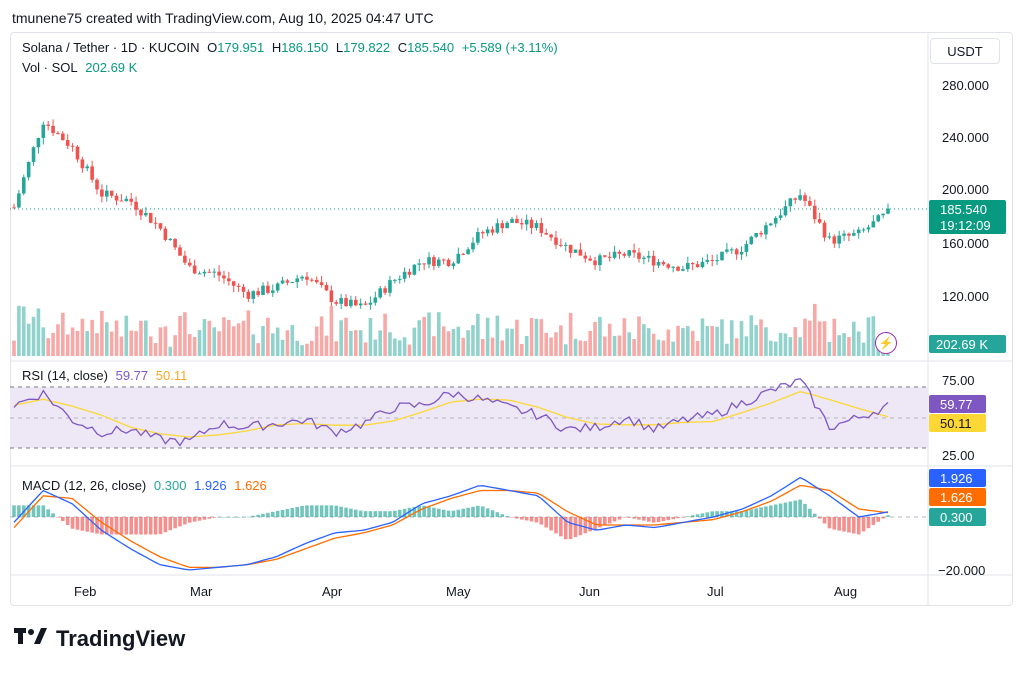  What do you see at coordinates (84, 485) in the screenshot?
I see `macd-label: MACD (12, 26, close)` at bounding box center [84, 485].